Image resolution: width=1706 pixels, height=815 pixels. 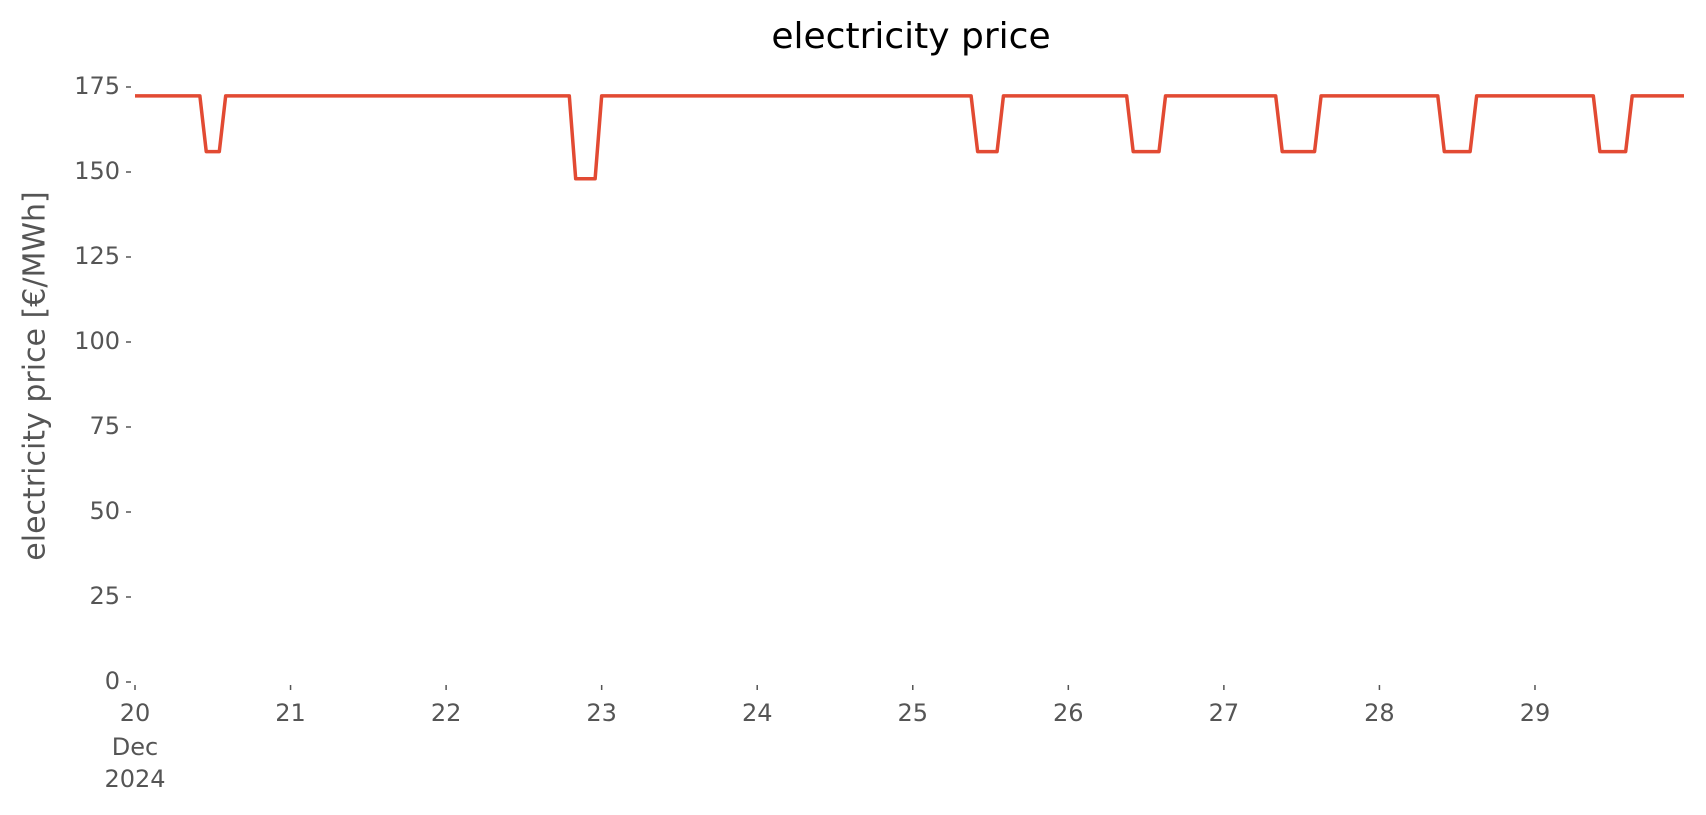 I want to click on y-tick-label: 50, so click(x=104, y=511).